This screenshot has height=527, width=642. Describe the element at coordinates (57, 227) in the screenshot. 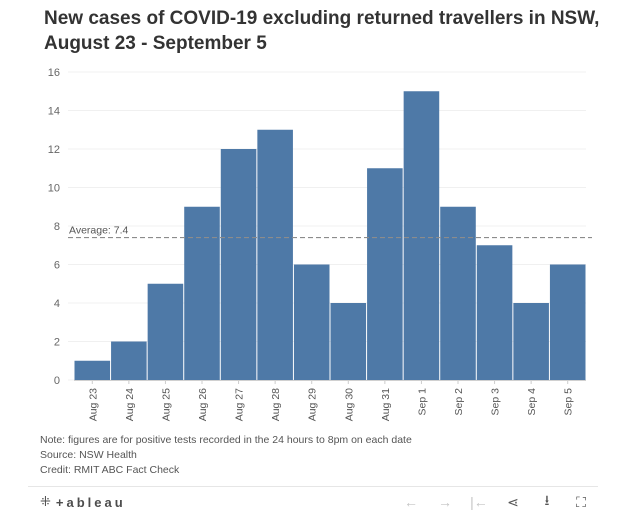

I see `y-tick-label: 8` at that location.